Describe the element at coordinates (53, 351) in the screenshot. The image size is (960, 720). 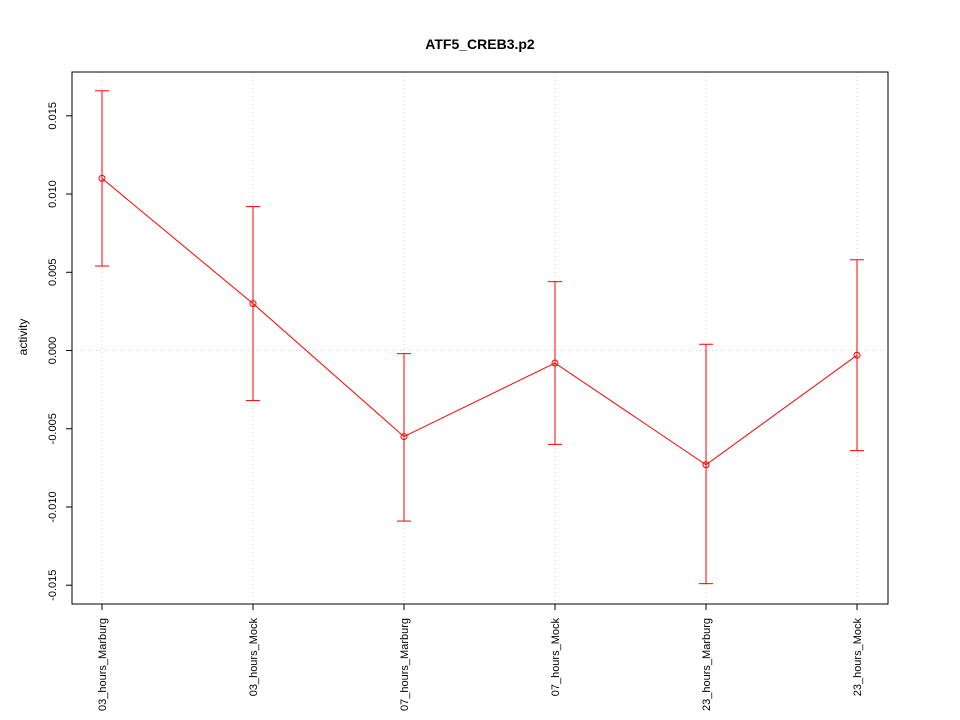
I see `y-tick-label: 0.000` at that location.